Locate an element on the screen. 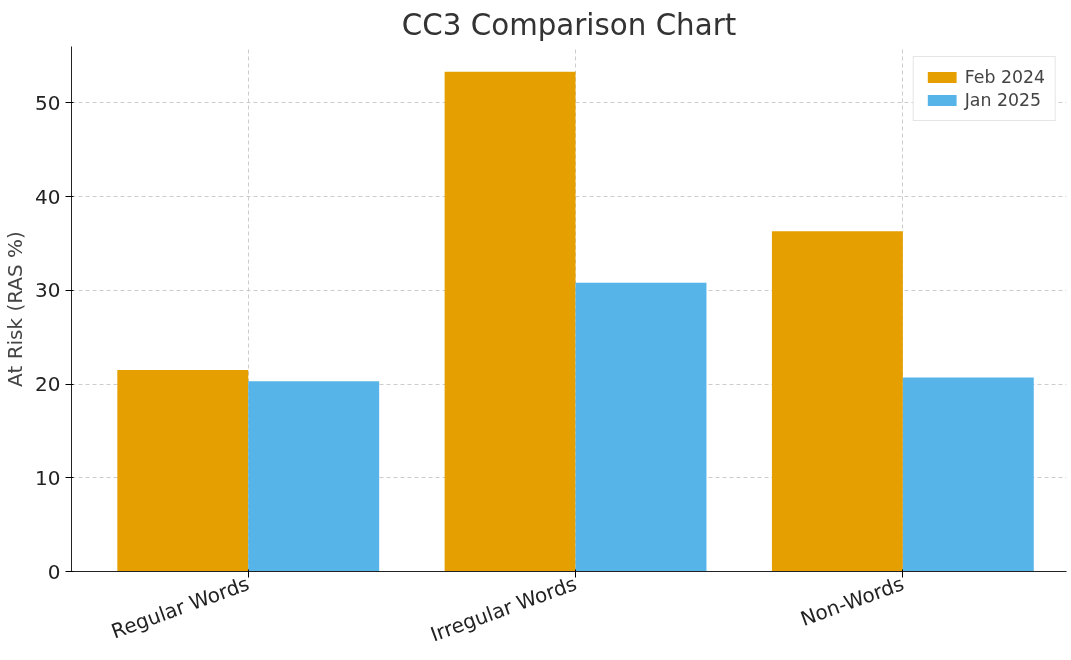 Image resolution: width=1071 pixels, height=660 pixels. legend-label: Jan 2025 is located at coordinates (1003, 100).